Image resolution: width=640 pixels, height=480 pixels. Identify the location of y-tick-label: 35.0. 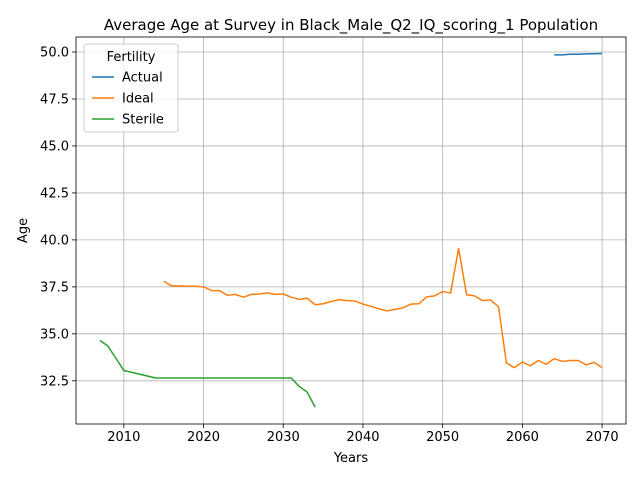
(54, 334).